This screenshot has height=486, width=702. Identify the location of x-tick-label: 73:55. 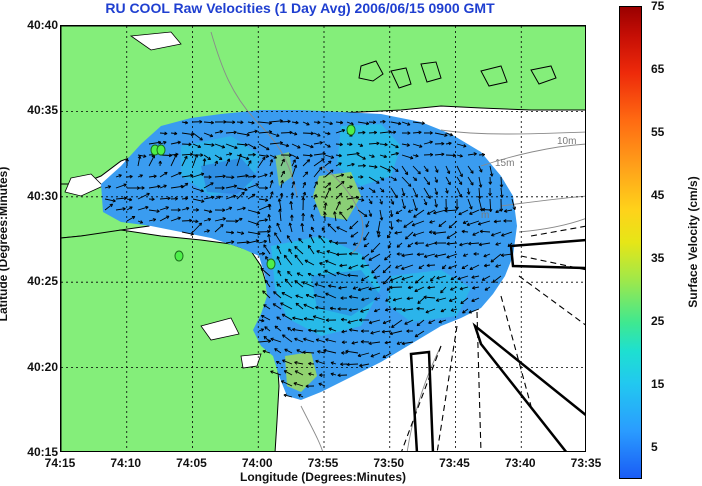
(323, 463).